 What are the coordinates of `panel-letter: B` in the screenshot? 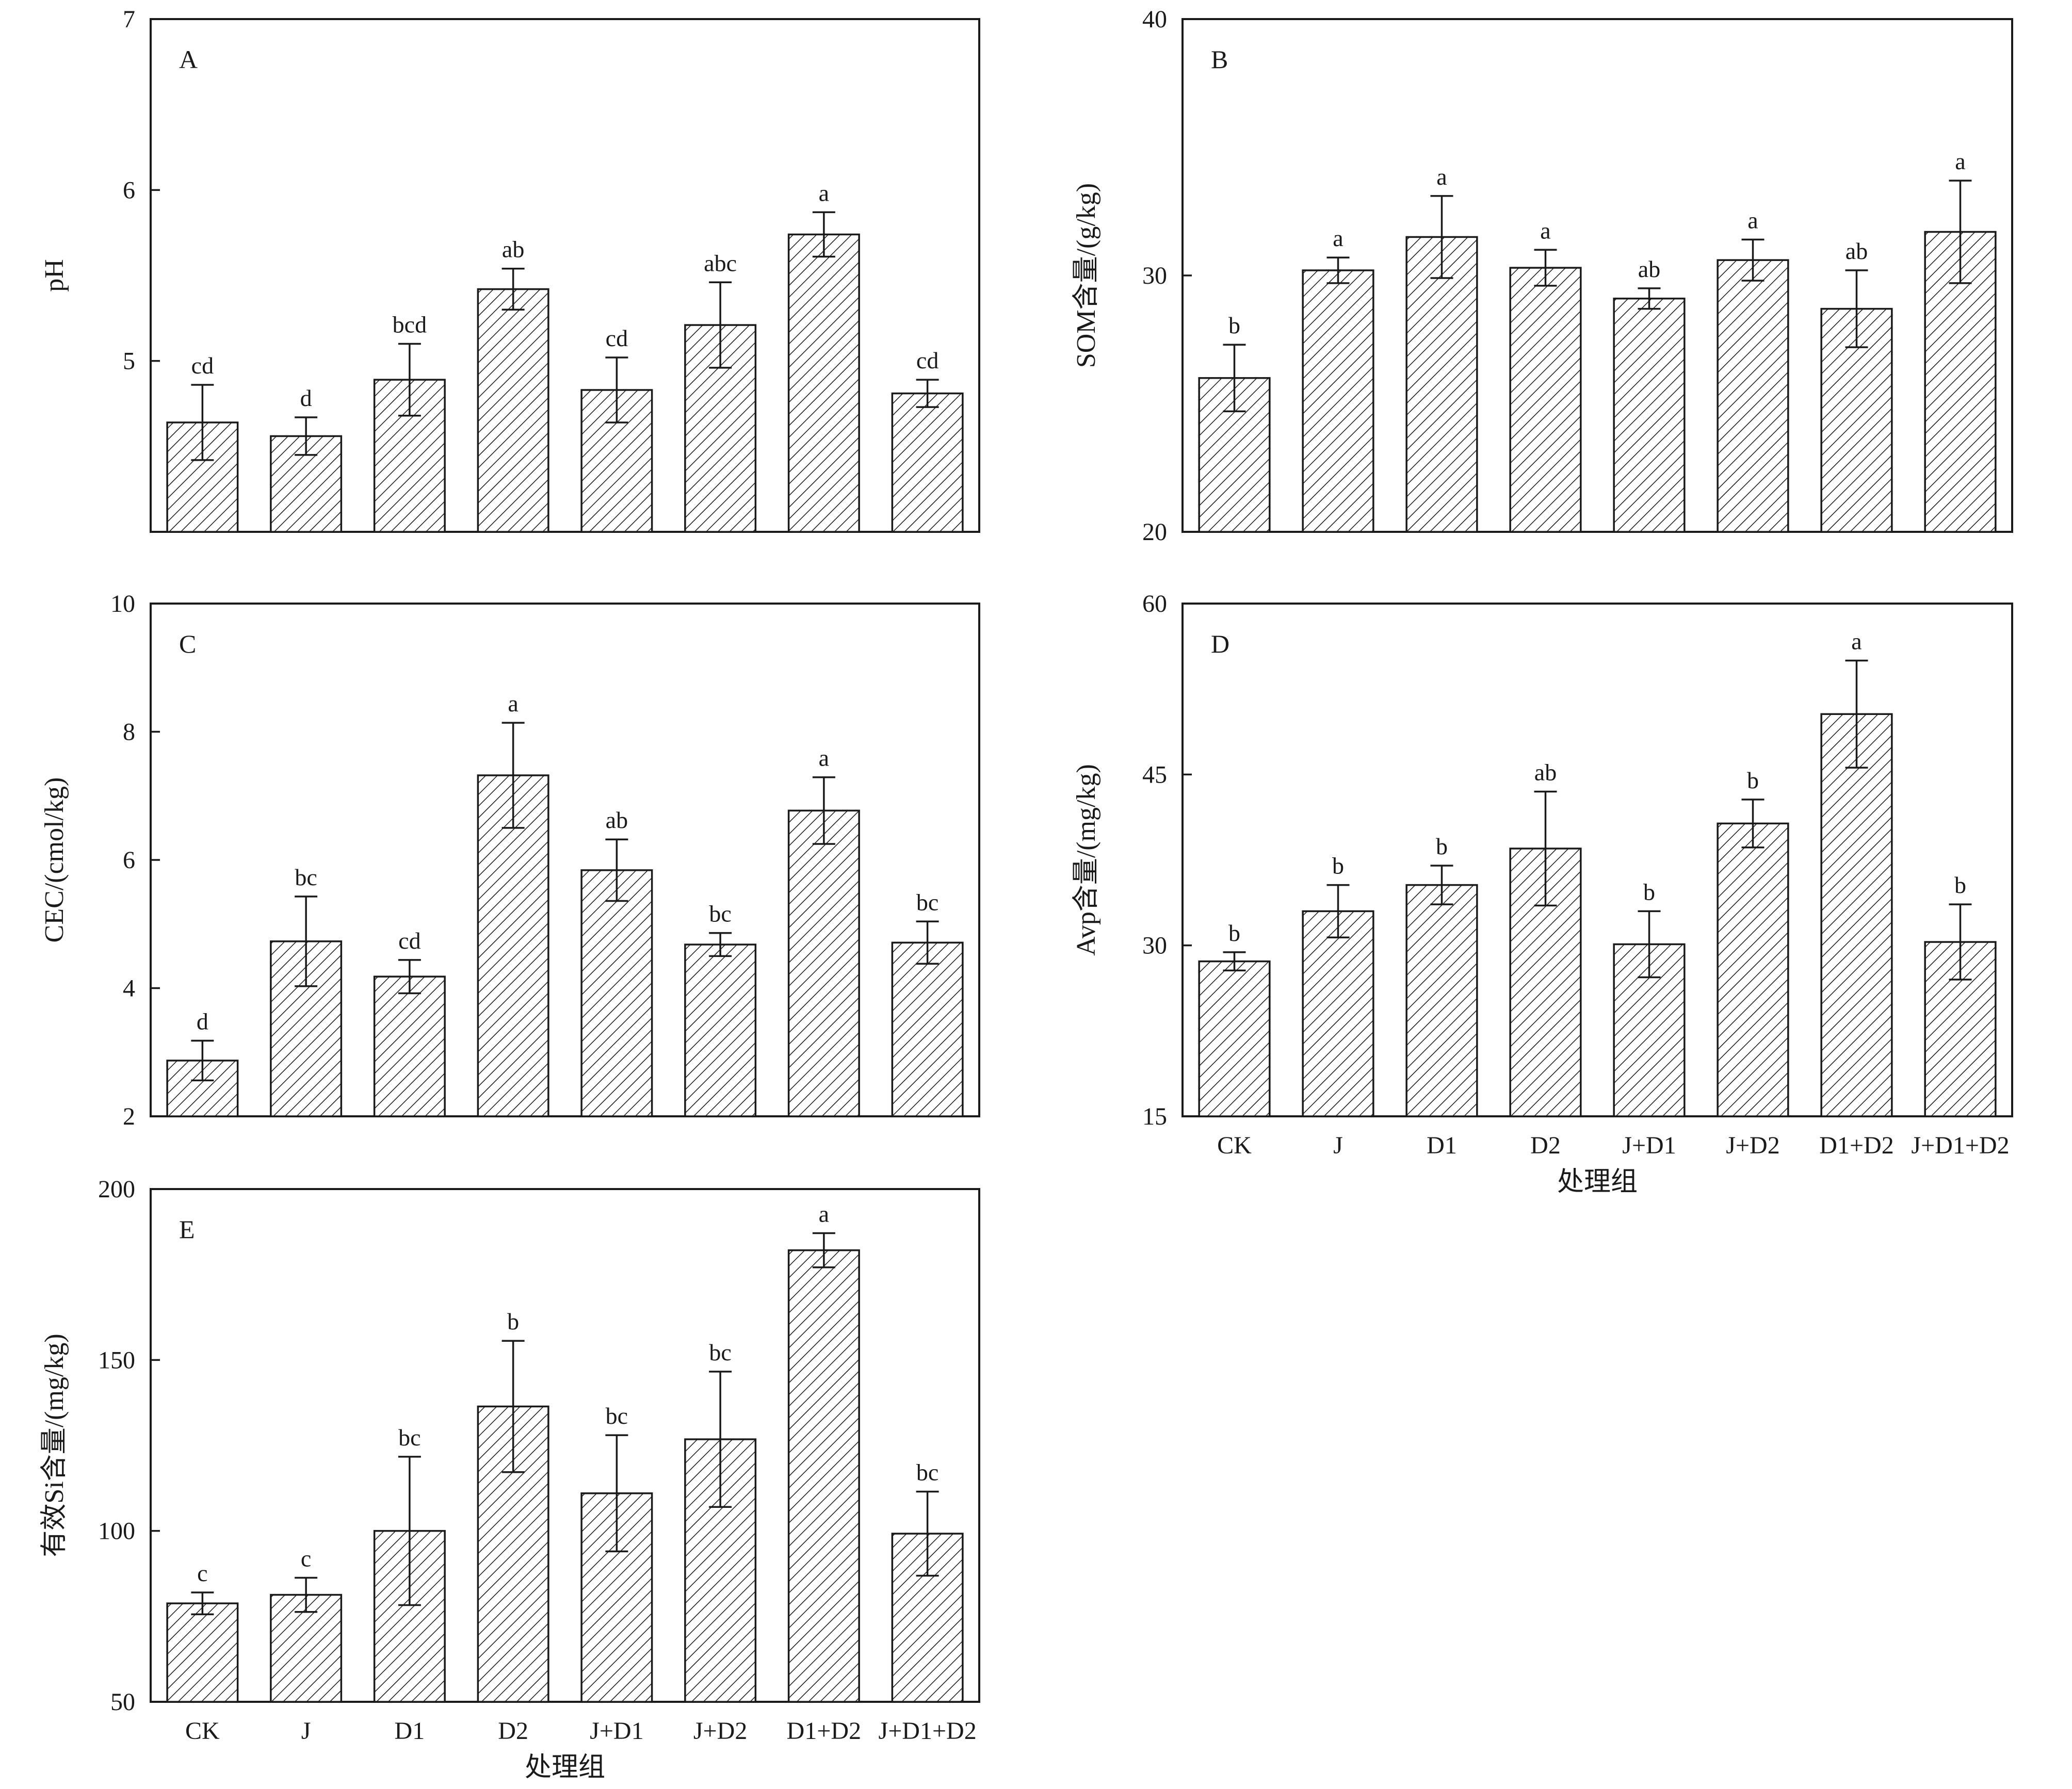 It's located at (1219, 59).